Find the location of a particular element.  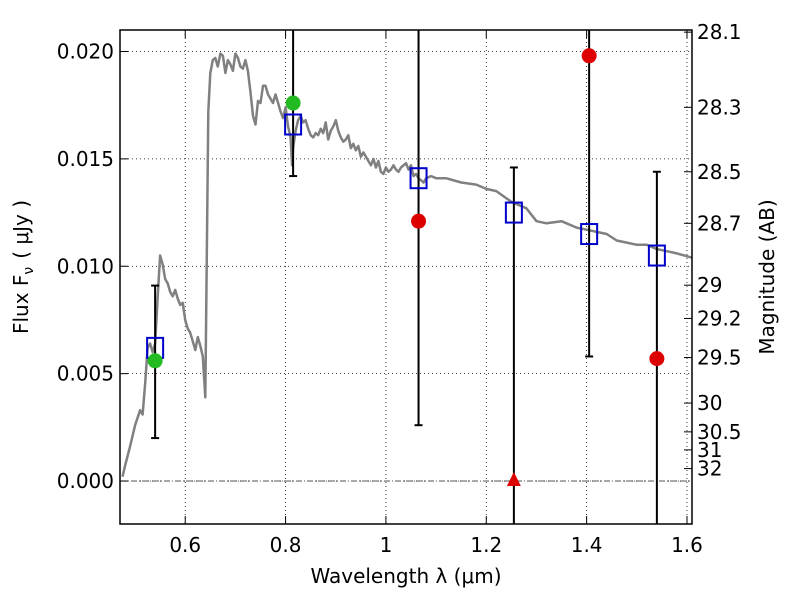

y-axis-left-title-main: Flux F is located at coordinates (21, 304).